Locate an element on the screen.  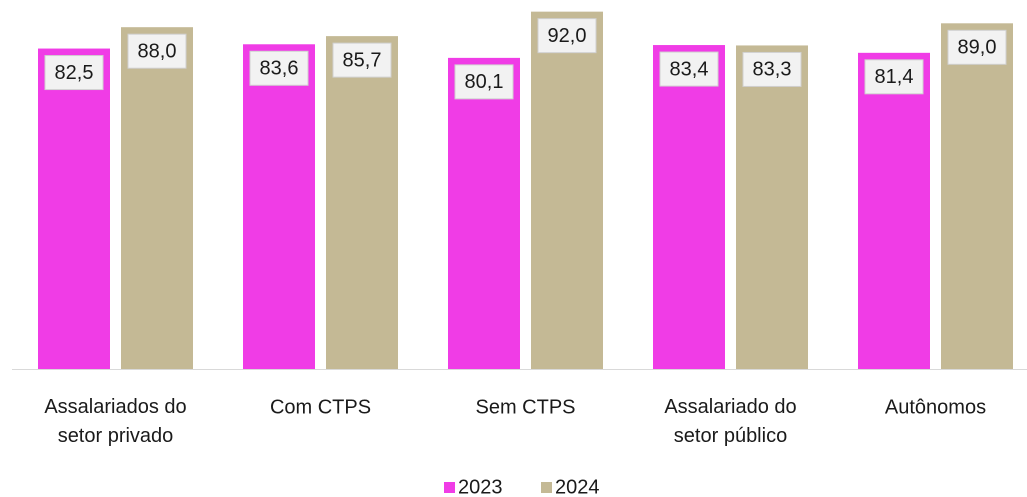
x-tick-label: Com CTPS is located at coordinates (320, 407).